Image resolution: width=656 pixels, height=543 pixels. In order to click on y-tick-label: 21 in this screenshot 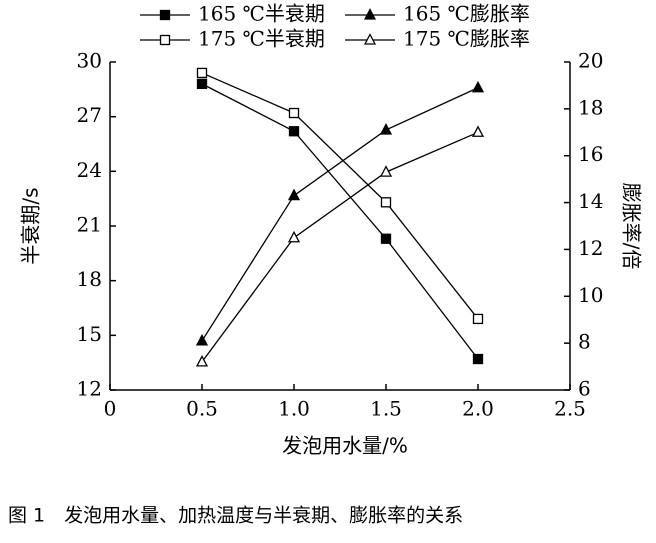, I will do `click(89, 225)`.